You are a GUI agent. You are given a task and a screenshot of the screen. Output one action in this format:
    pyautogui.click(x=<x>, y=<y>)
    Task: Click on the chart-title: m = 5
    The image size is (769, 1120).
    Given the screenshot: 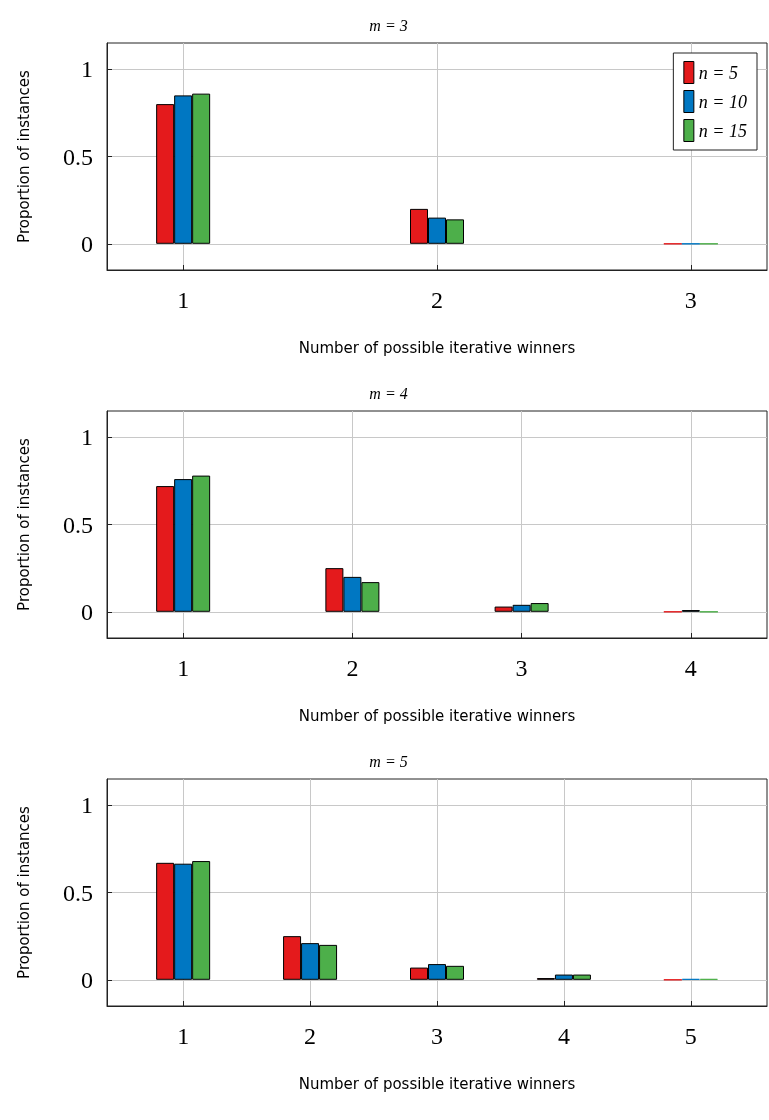 What is the action you would take?
    pyautogui.click(x=388, y=761)
    